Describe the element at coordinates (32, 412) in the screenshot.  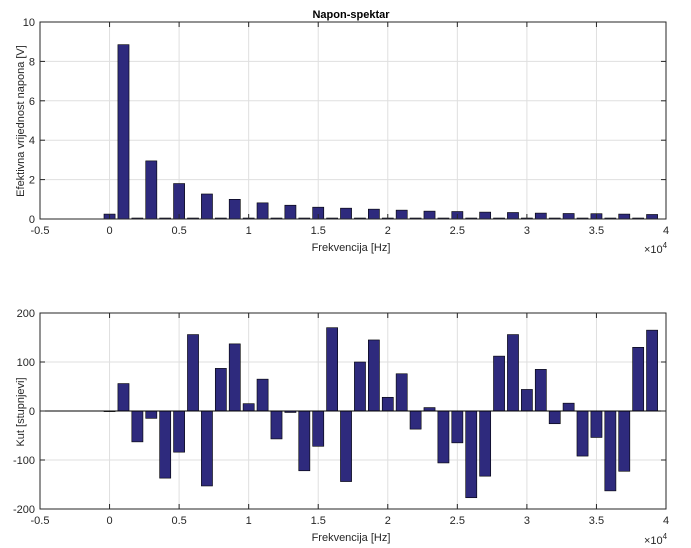
I see `phase-y-tick-label-2: 0` at that location.